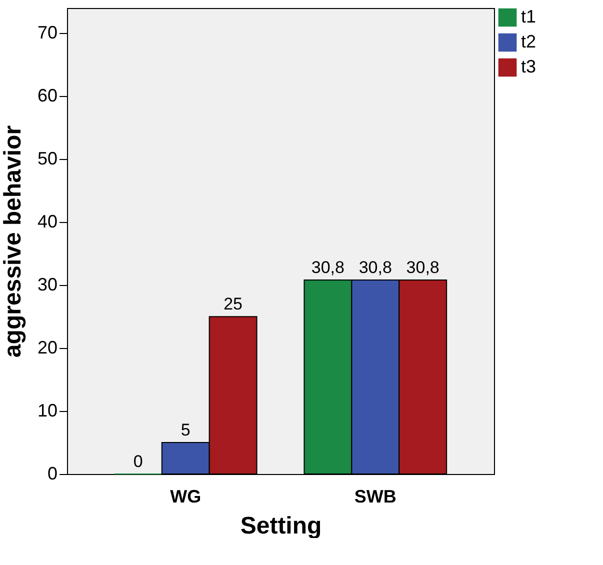  What do you see at coordinates (47, 222) in the screenshot?
I see `y-tick-label: 40` at bounding box center [47, 222].